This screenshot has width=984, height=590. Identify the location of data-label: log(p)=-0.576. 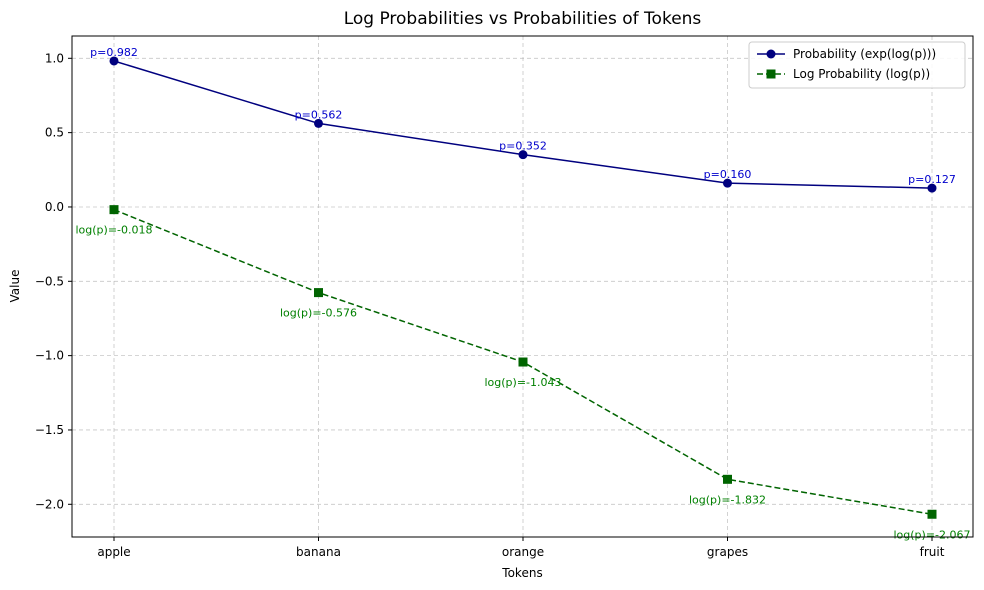
(318, 313).